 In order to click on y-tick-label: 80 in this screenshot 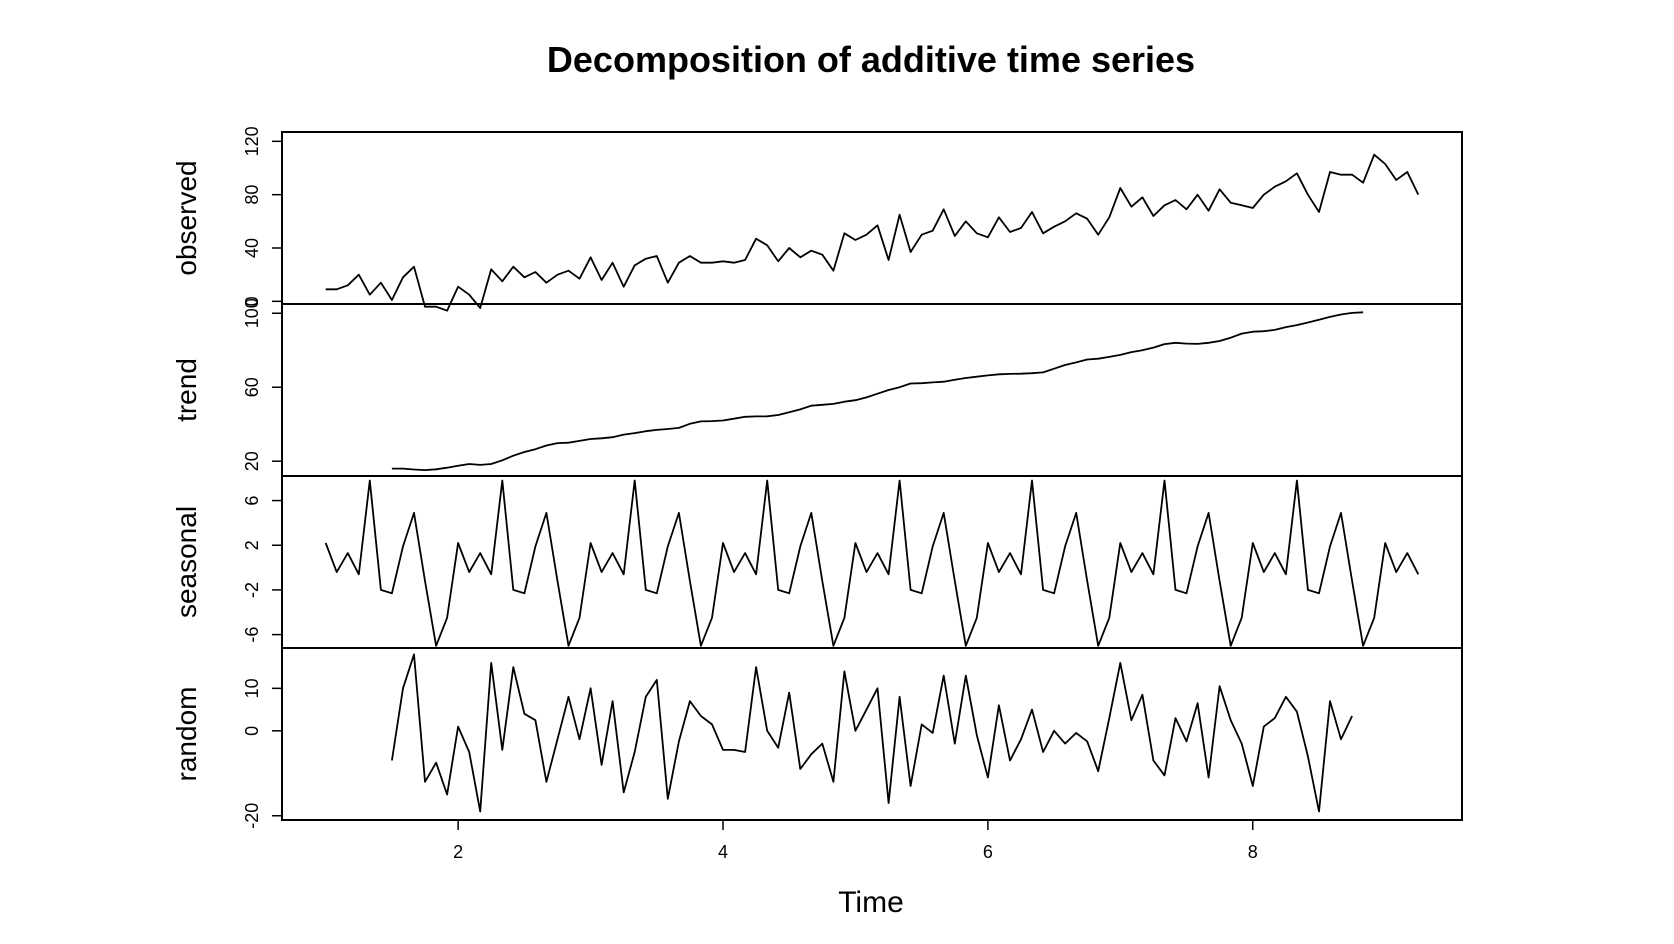, I will do `click(252, 195)`.